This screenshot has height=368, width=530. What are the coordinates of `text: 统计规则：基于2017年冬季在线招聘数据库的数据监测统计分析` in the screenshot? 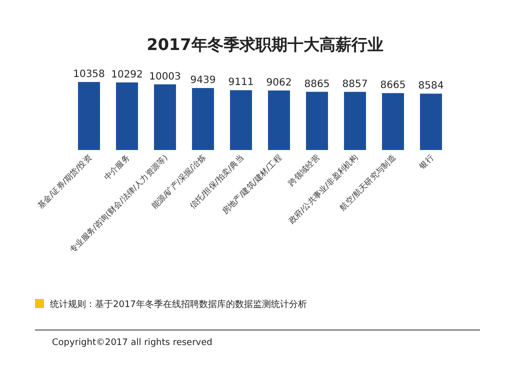 It's located at (178, 304).